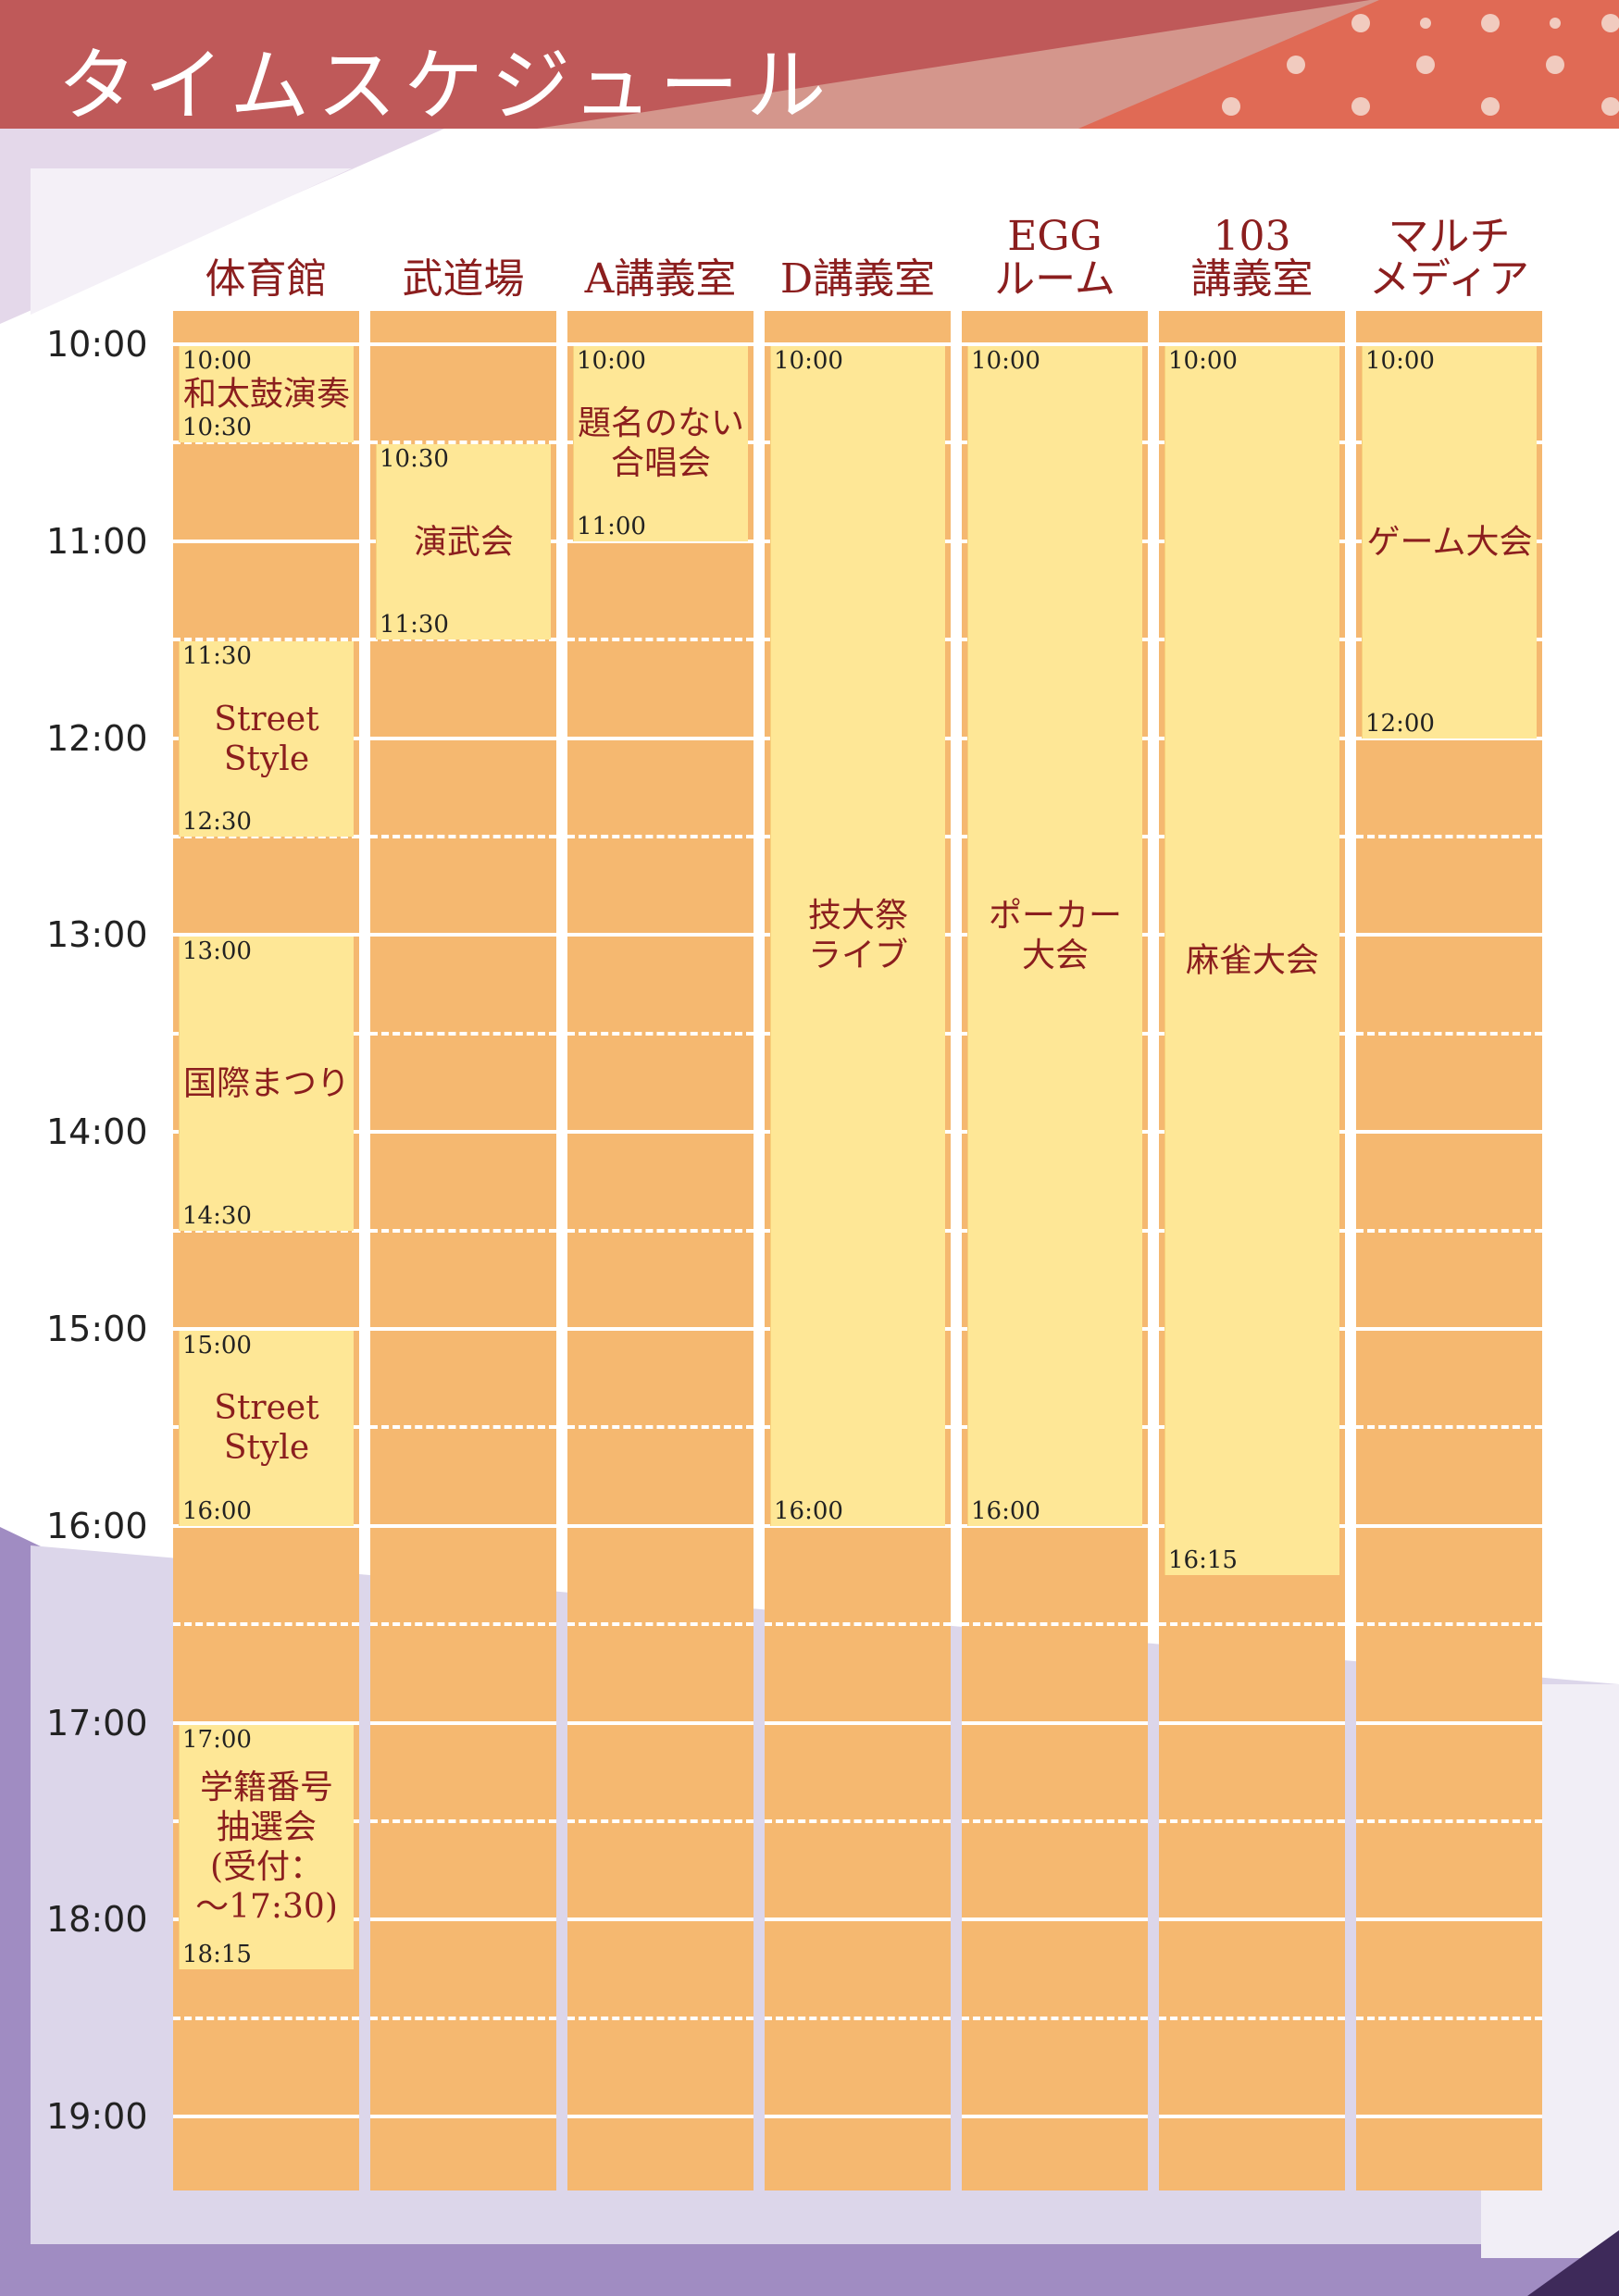  What do you see at coordinates (267, 279) in the screenshot?
I see `venue-header: 体育館` at bounding box center [267, 279].